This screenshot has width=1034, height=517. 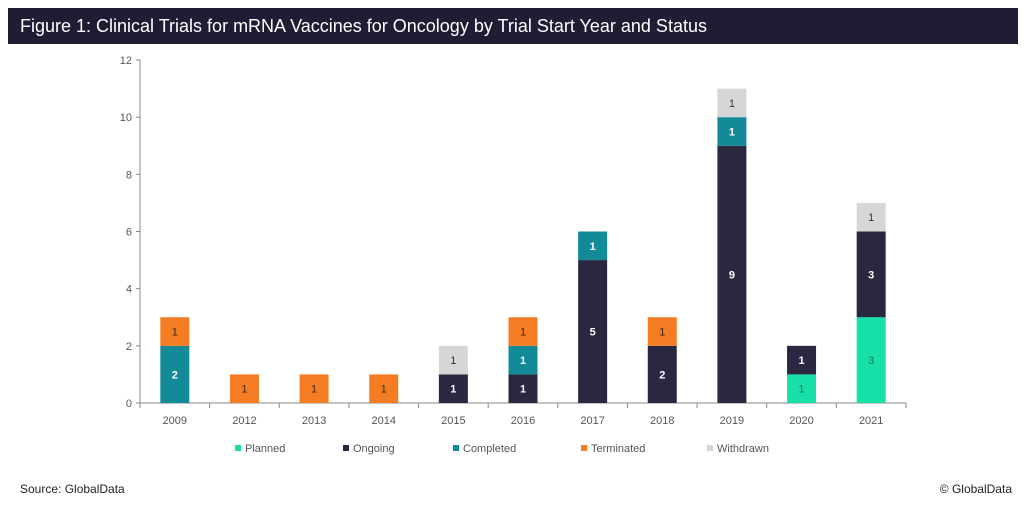 What do you see at coordinates (618, 449) in the screenshot?
I see `legend-entry: Terminated` at bounding box center [618, 449].